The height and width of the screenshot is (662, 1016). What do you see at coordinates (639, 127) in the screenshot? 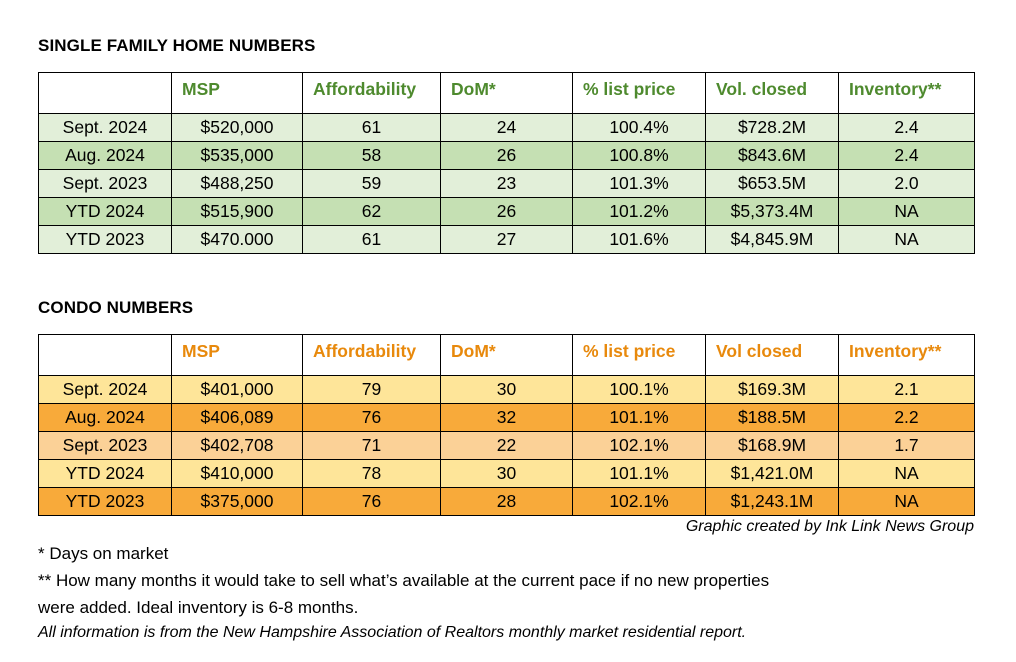
I see `table-cell: 100.4%` at bounding box center [639, 127].